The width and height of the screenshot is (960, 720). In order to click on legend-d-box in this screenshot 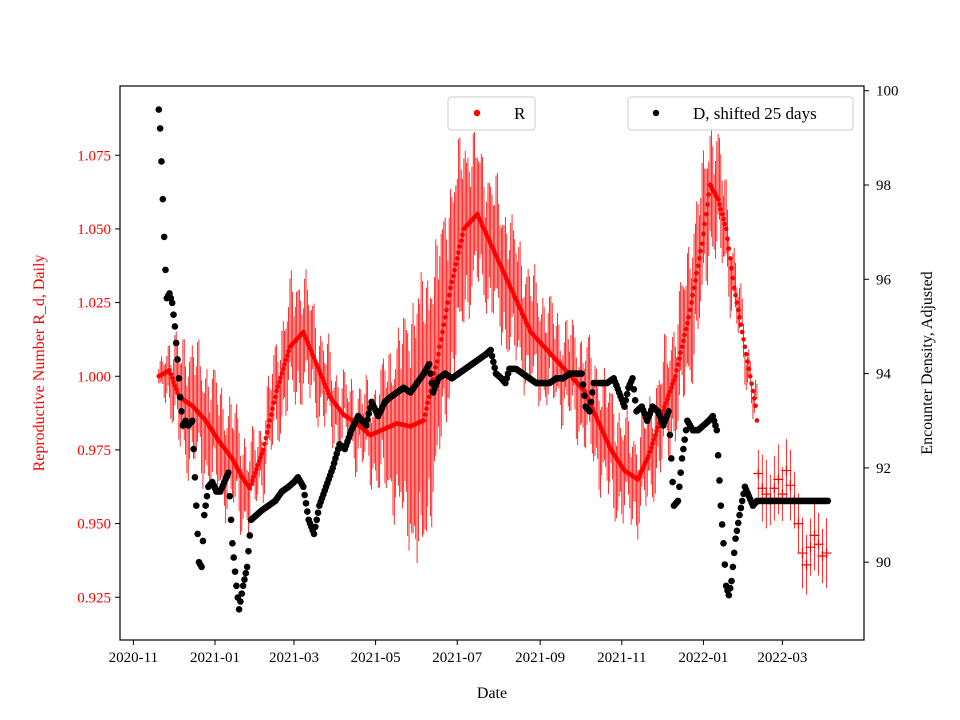, I will do `click(740, 113)`.